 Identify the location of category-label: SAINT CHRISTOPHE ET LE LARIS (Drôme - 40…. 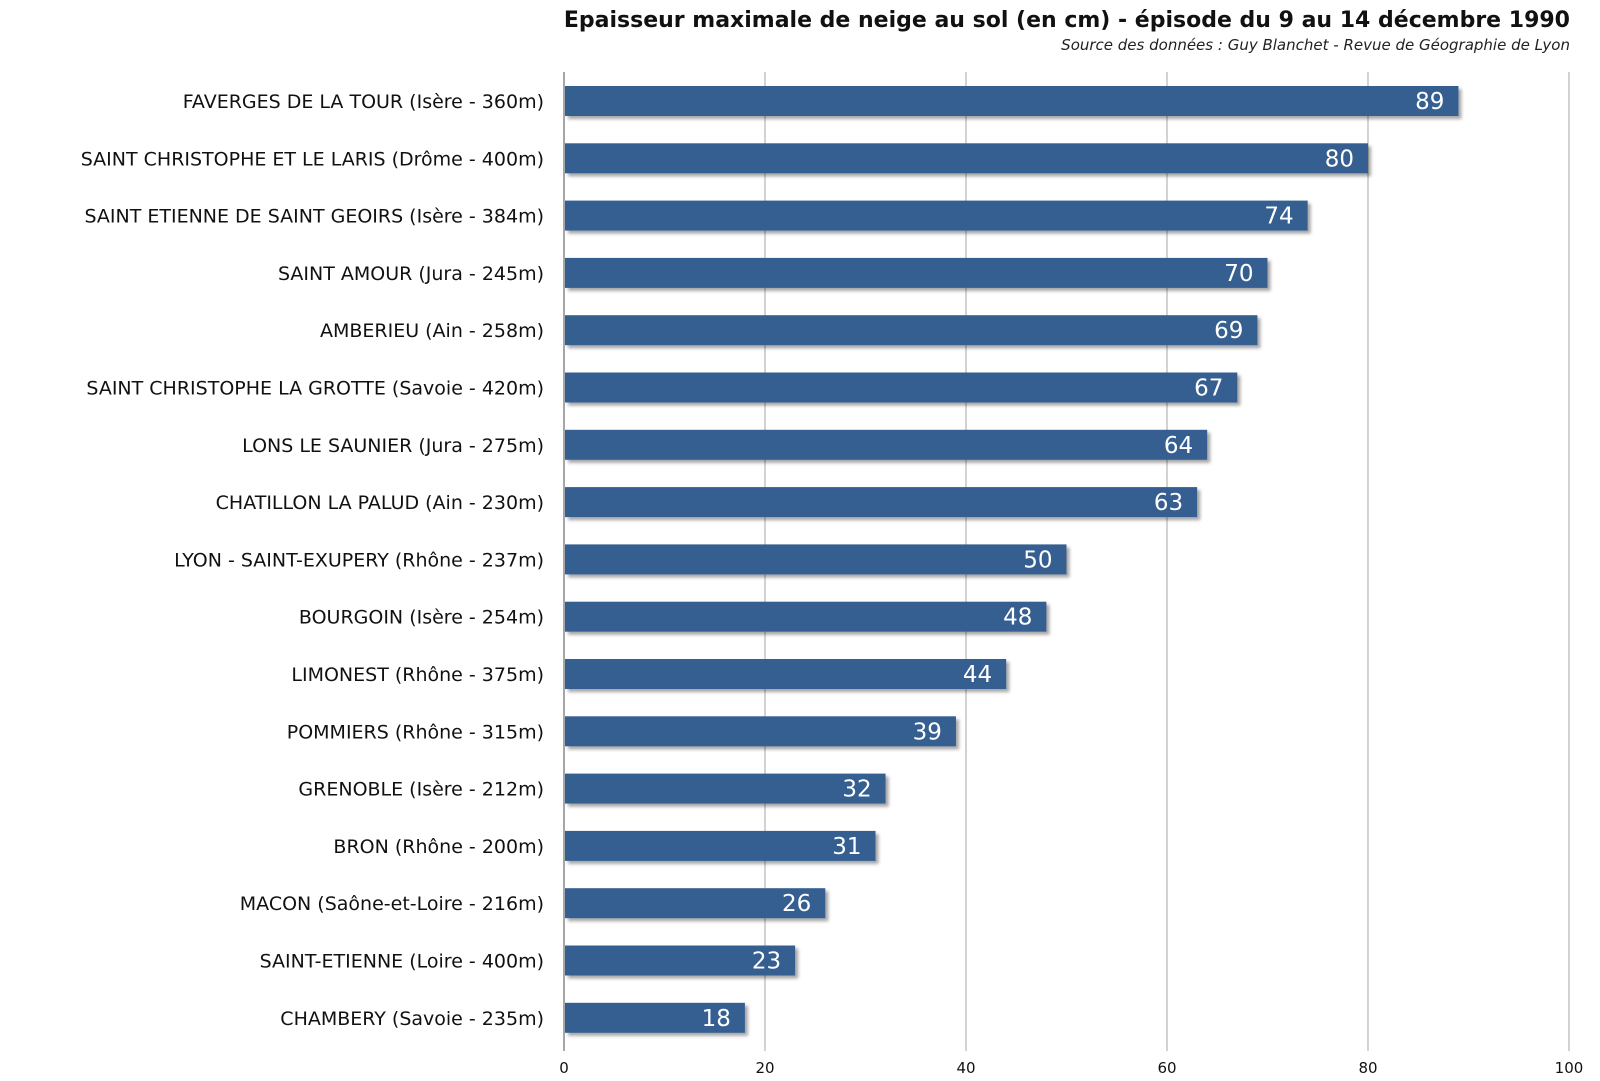
(312, 159).